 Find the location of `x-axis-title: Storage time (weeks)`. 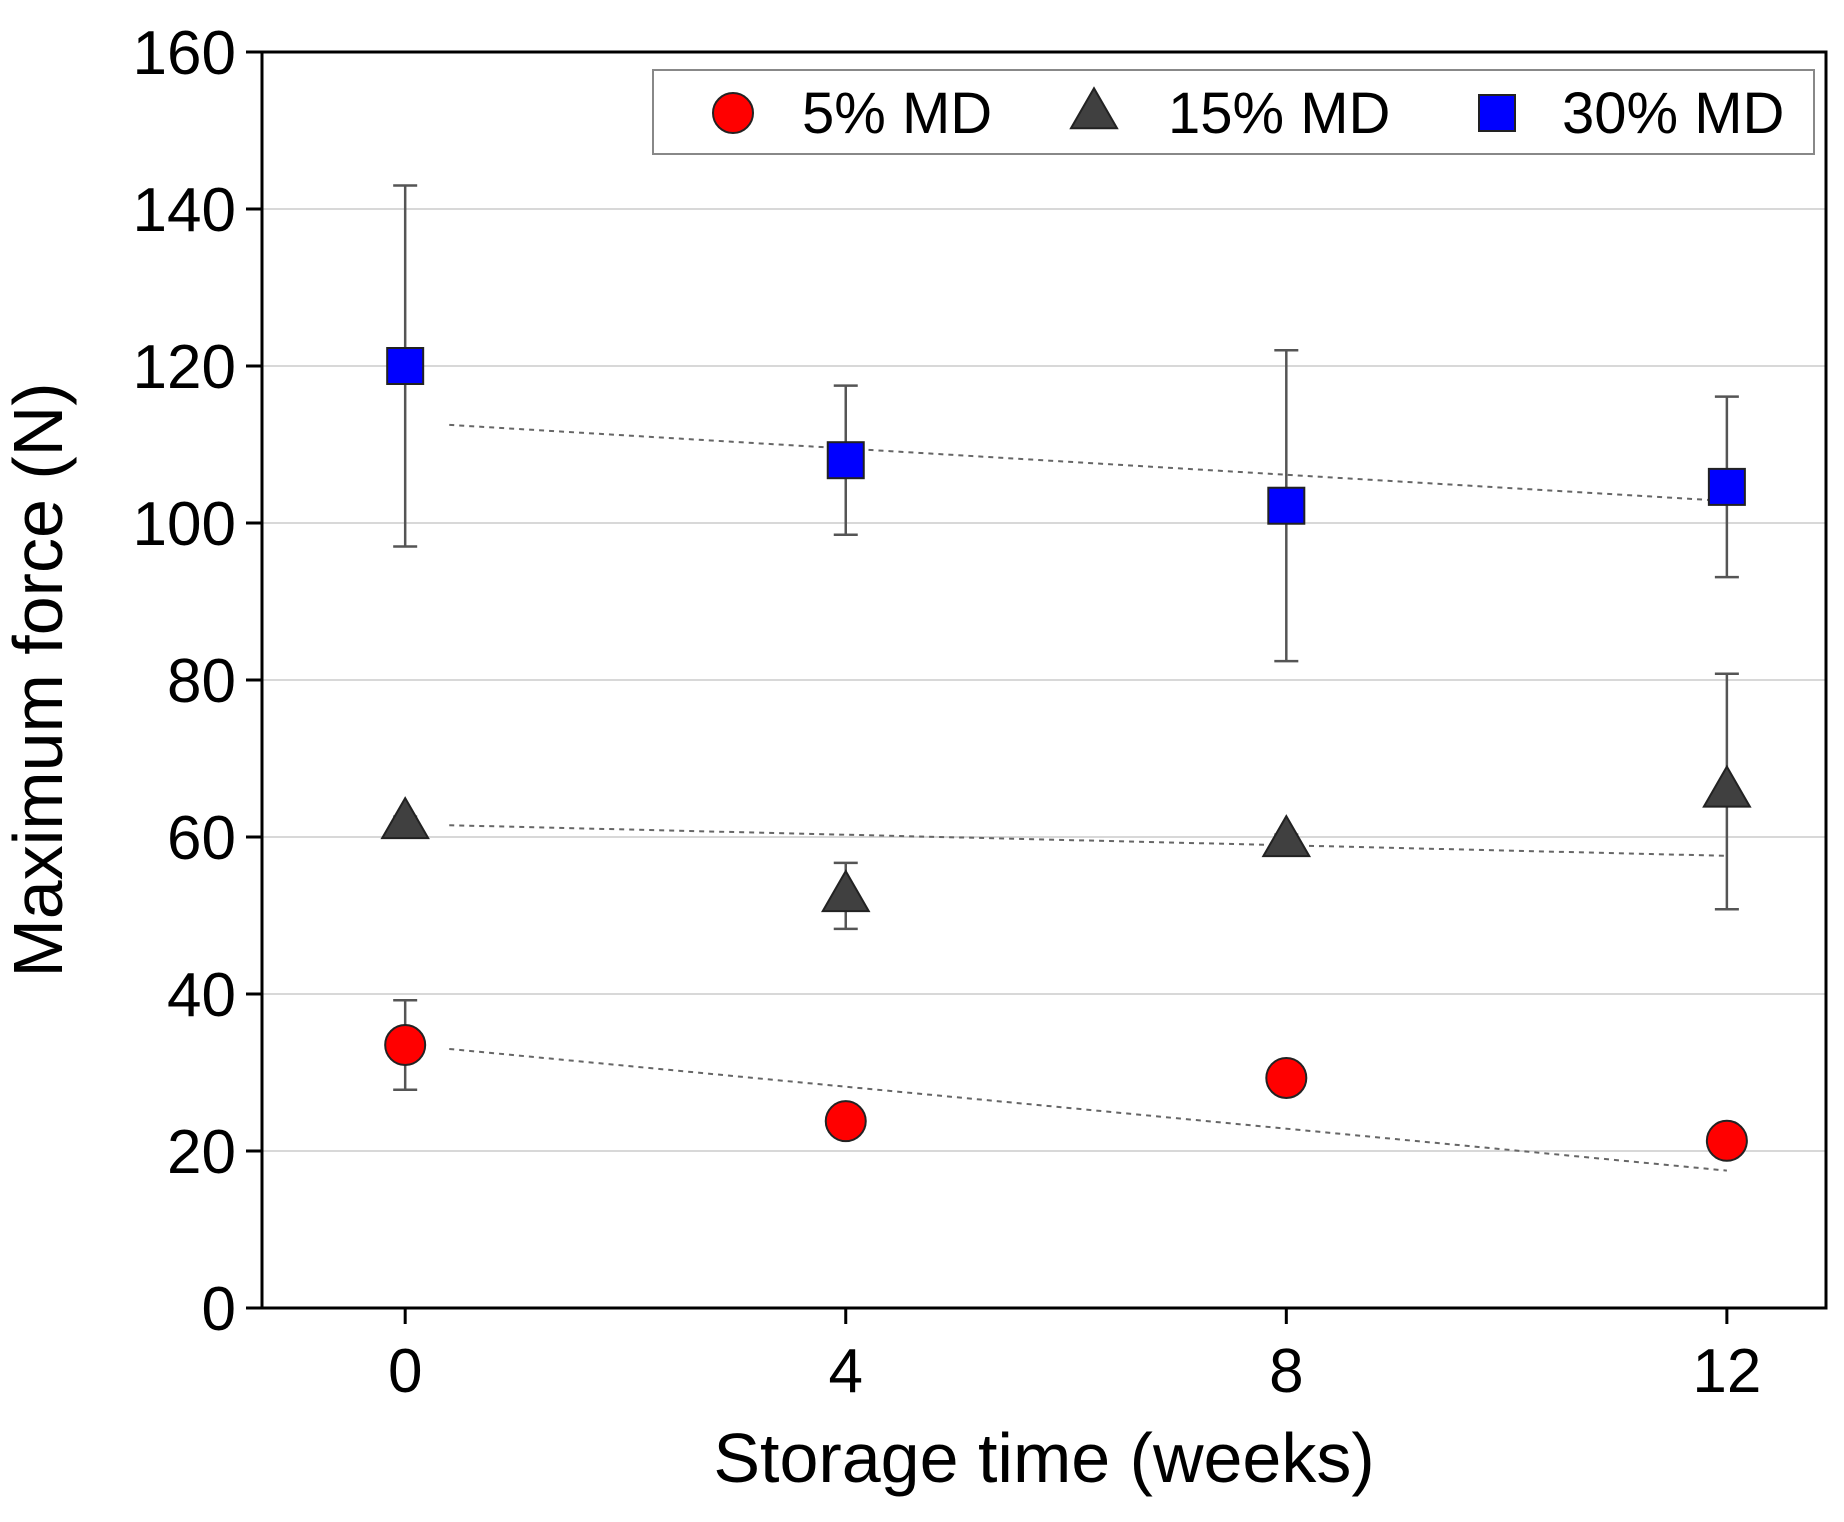

x-axis-title: Storage time (weeks) is located at coordinates (1043, 1458).